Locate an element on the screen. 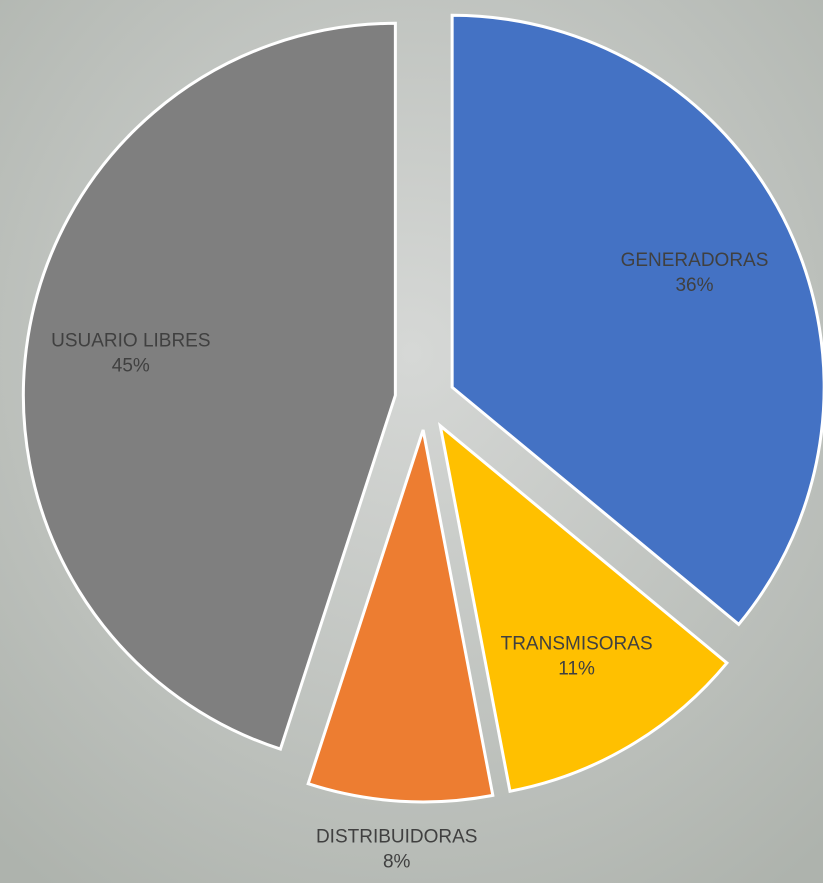 The height and width of the screenshot is (883, 823). value-label: 45% is located at coordinates (131, 365).